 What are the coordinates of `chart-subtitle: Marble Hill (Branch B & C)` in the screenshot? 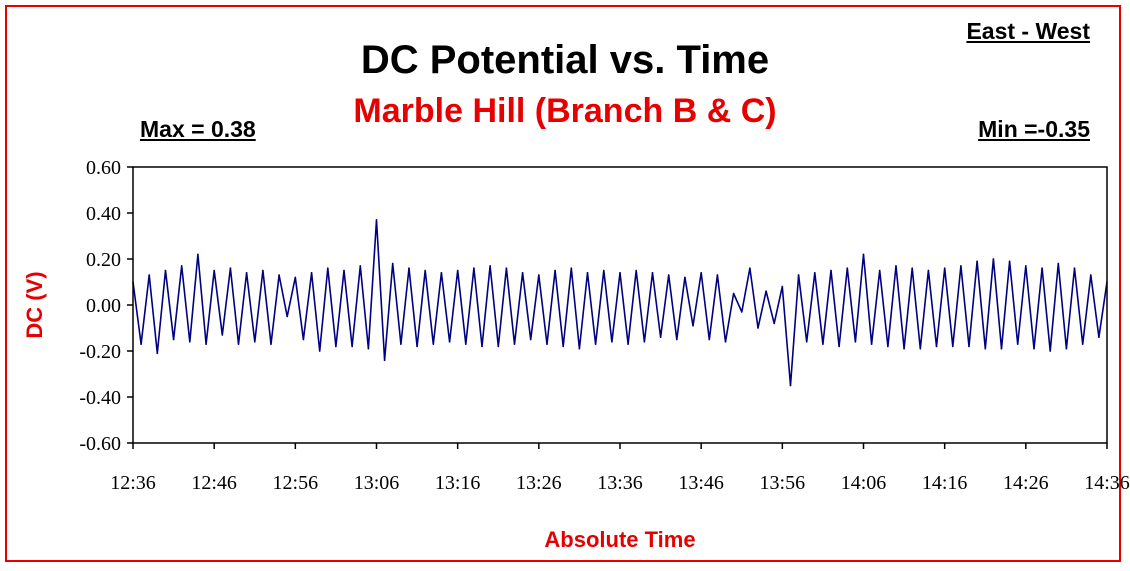 It's located at (565, 111).